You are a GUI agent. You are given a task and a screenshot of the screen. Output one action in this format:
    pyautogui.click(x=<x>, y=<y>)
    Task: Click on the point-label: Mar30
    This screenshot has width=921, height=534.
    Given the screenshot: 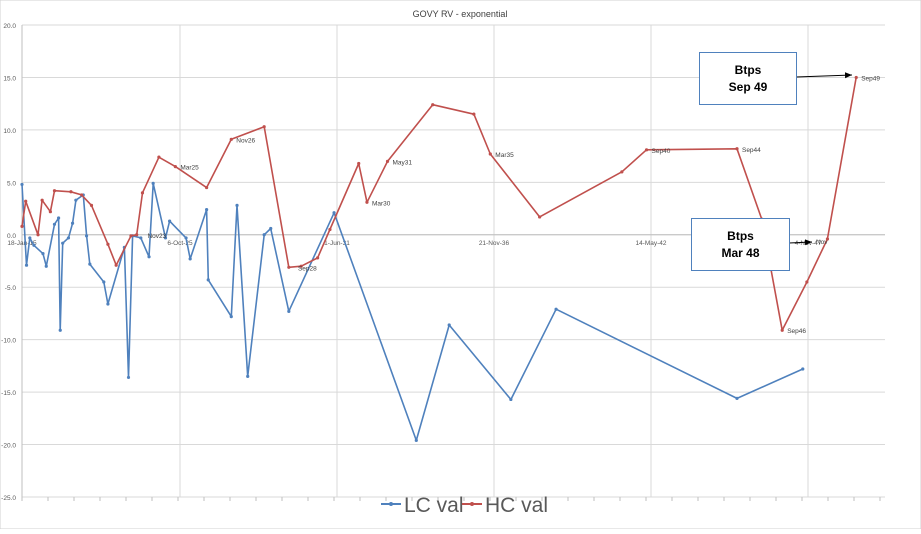 What is the action you would take?
    pyautogui.click(x=381, y=203)
    